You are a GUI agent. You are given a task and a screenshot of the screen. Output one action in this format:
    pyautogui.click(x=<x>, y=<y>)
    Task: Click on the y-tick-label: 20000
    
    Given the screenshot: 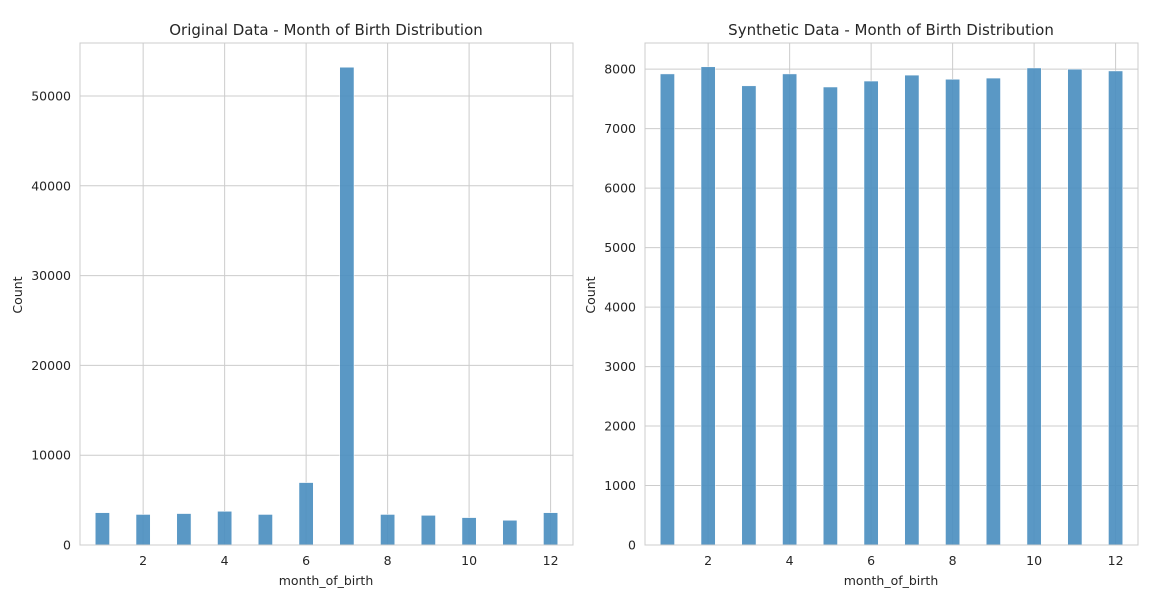 What is the action you would take?
    pyautogui.click(x=51, y=365)
    